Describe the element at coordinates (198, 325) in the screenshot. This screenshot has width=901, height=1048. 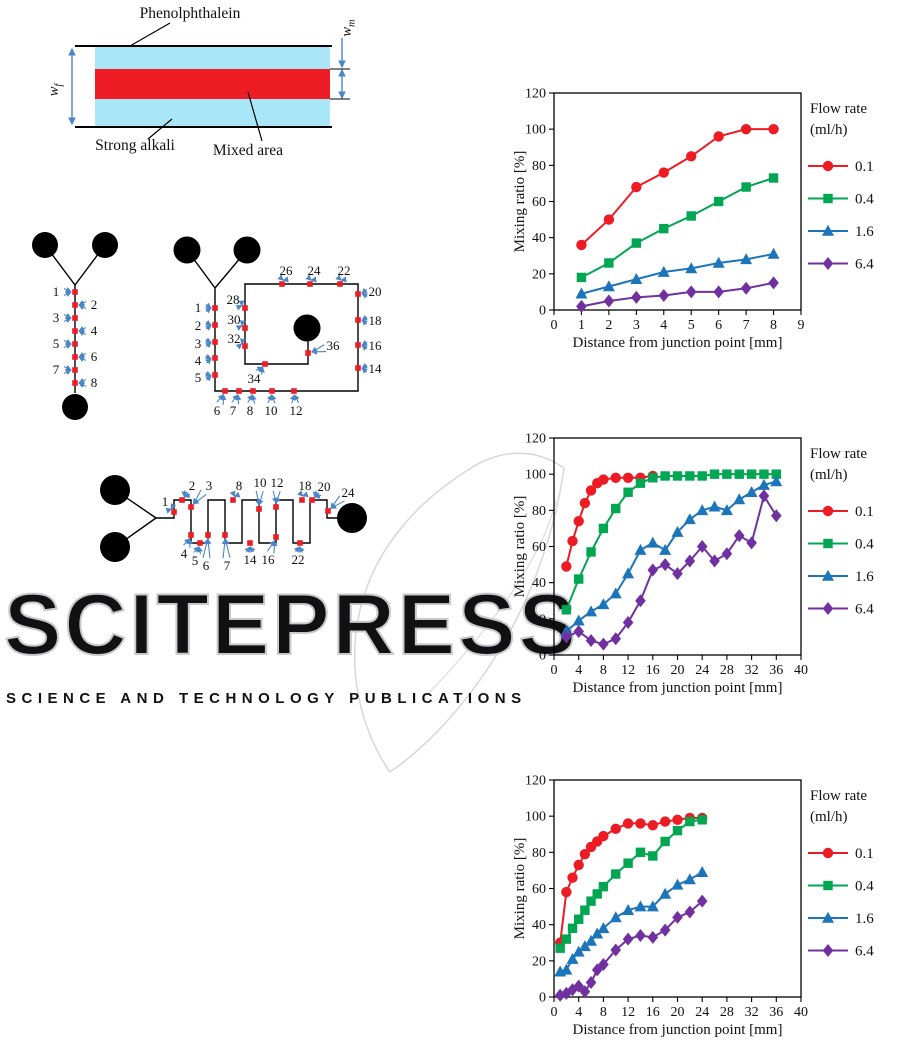
I see `measurement-point-number: 2` at that location.